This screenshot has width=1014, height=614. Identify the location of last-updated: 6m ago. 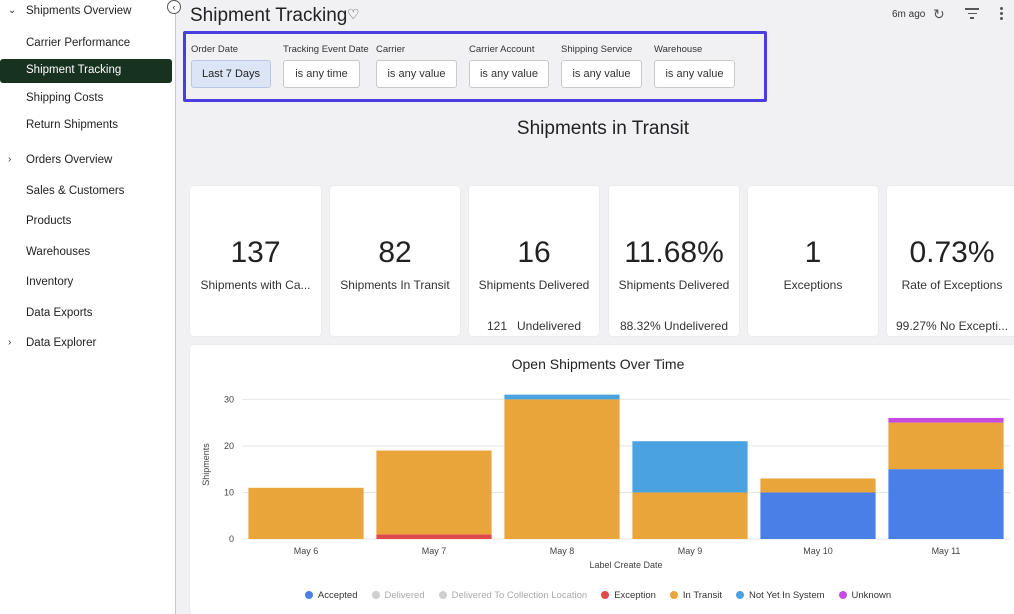
(909, 14).